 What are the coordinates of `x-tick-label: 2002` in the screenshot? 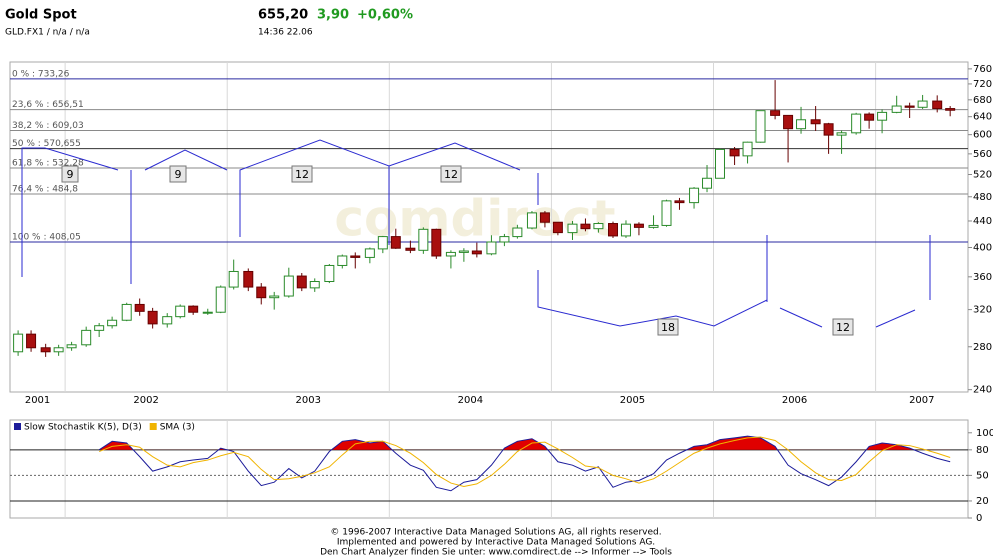 It's located at (145, 400).